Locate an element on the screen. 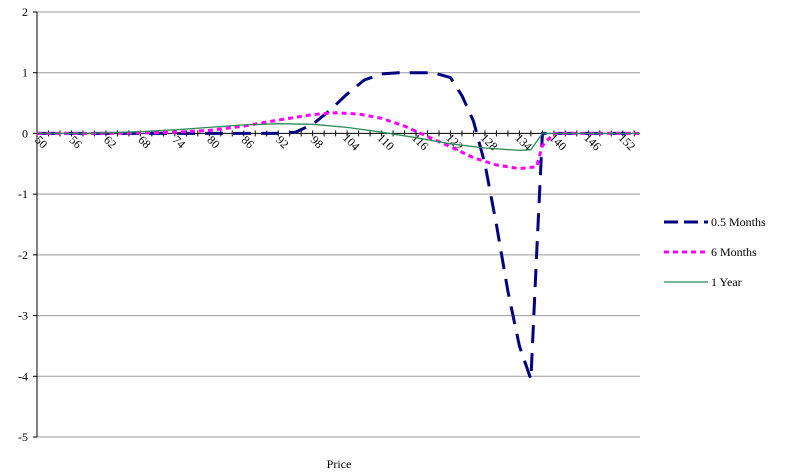  legend: 0.5 Months 6 Months 1 Year is located at coordinates (715, 252).